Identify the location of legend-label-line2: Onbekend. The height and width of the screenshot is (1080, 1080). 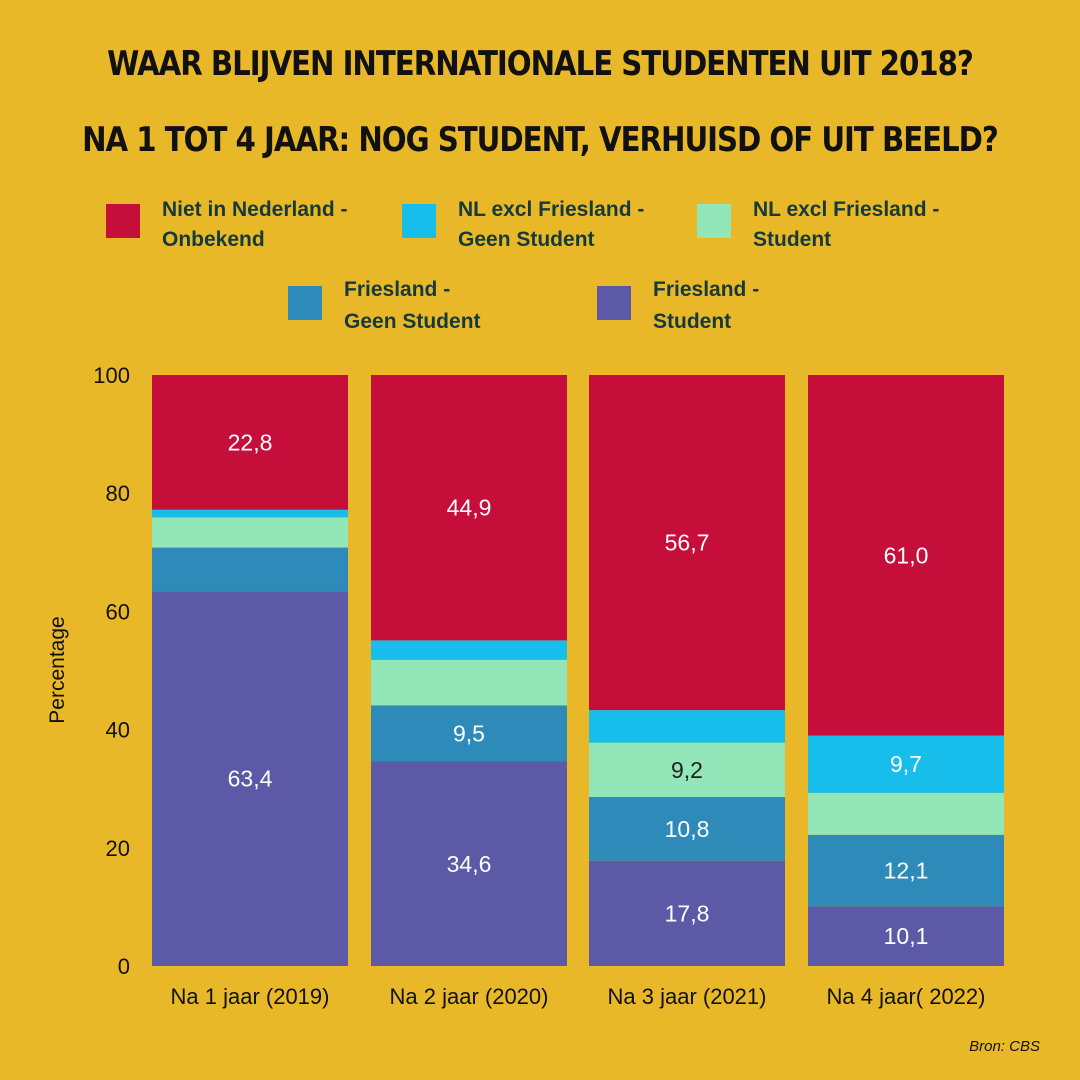
(213, 239).